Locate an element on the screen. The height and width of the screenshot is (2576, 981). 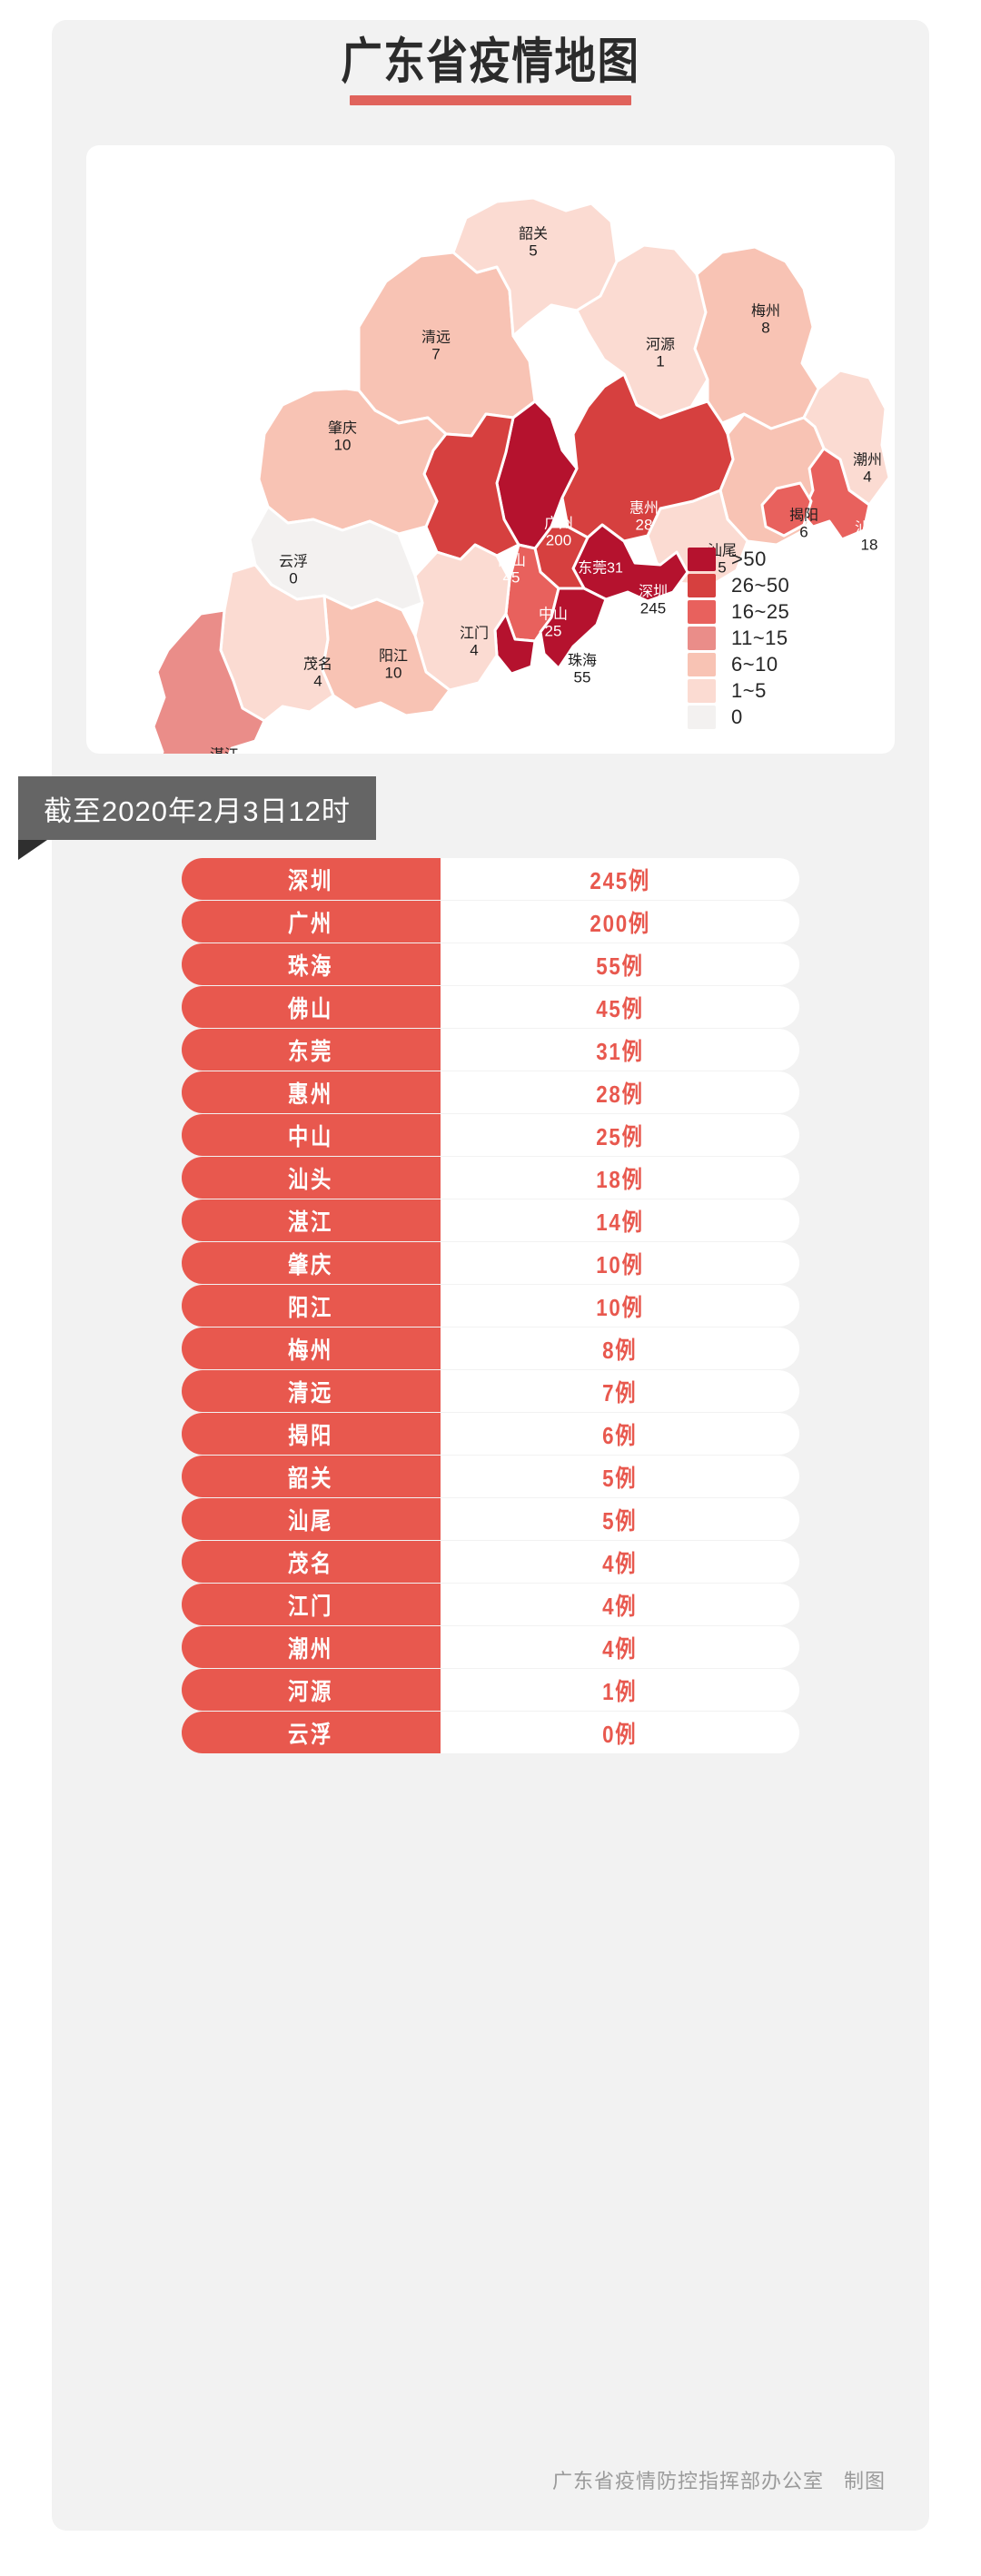
legend-row: 11~15 is located at coordinates (774, 638).